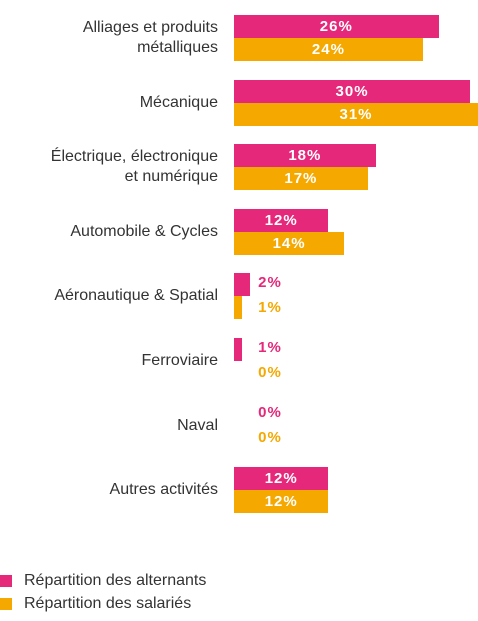 This screenshot has height=621, width=478. I want to click on category-label: Naval, so click(197, 425).